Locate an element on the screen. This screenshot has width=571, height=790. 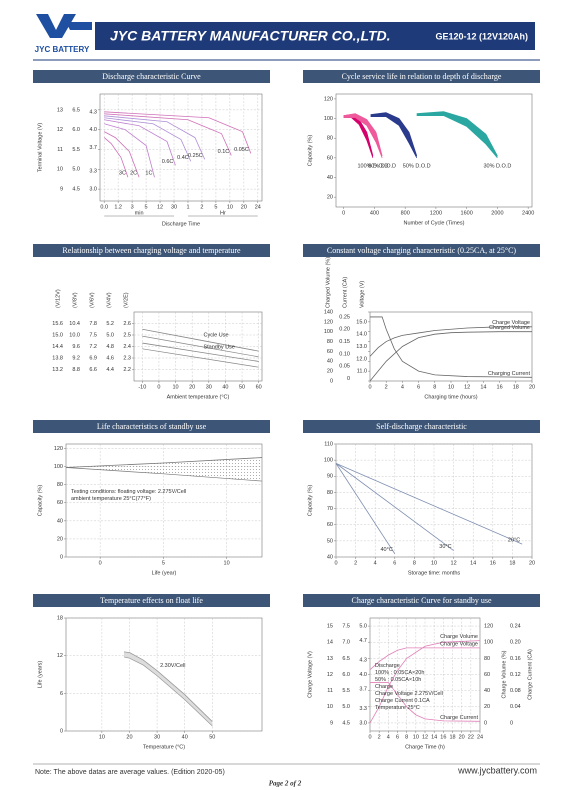
plot-frame is located at coordinates (181, 147).